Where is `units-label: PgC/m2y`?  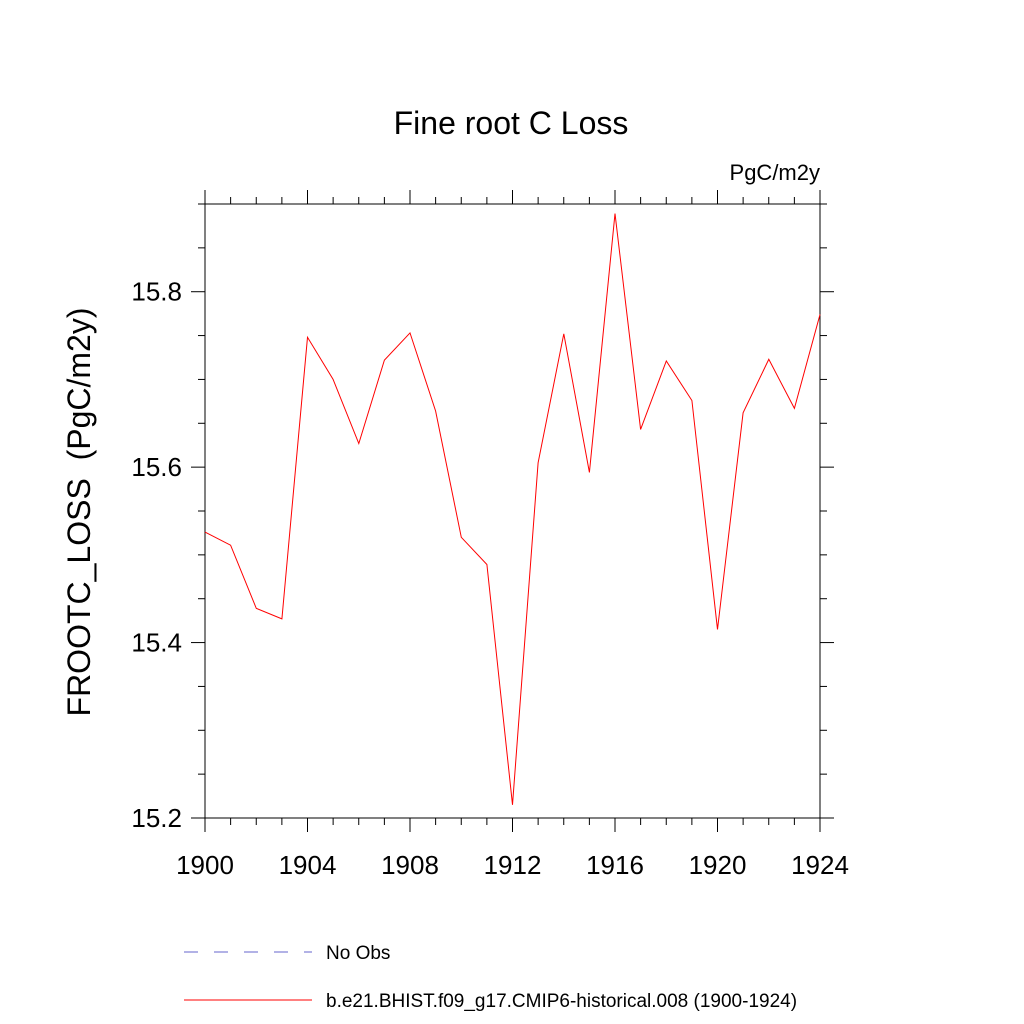
units-label: PgC/m2y is located at coordinates (775, 172).